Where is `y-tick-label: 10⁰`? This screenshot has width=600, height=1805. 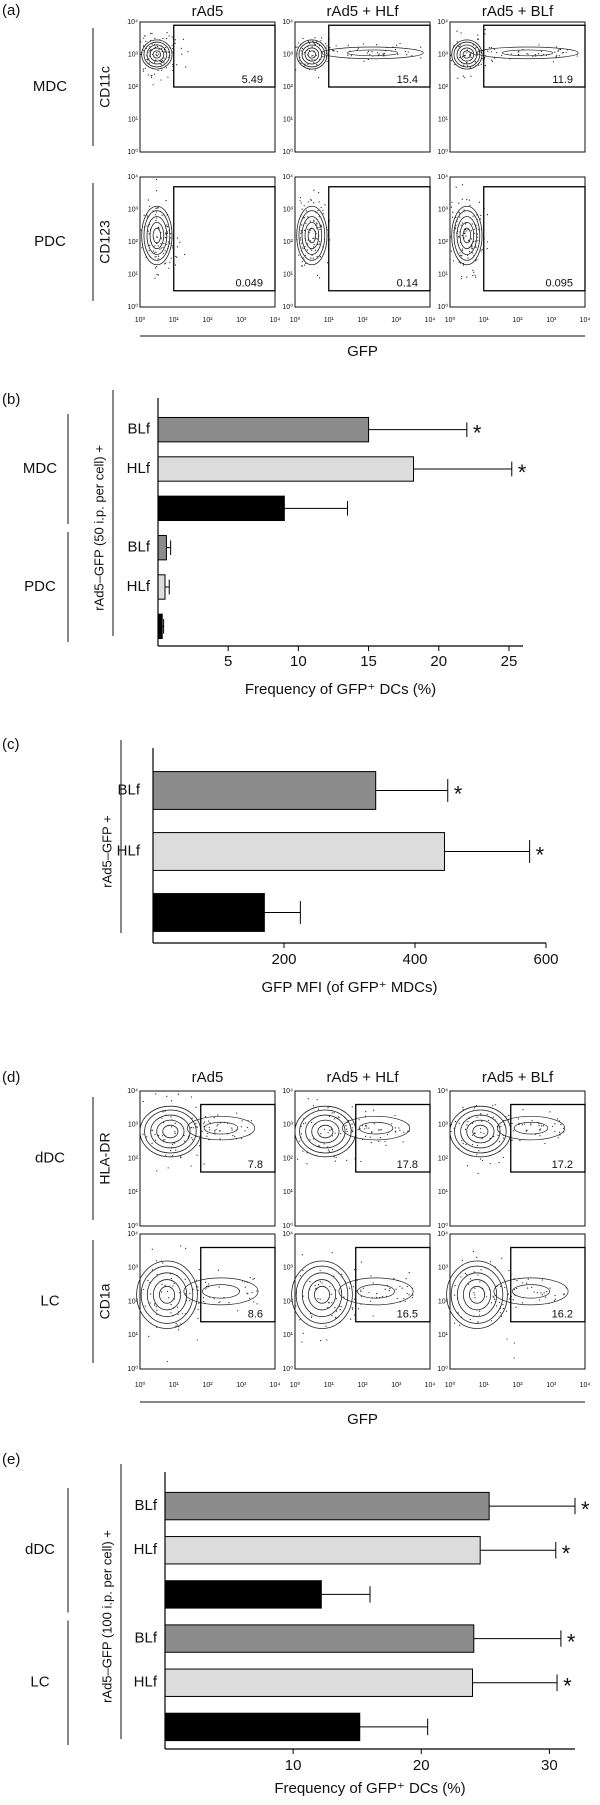 y-tick-label: 10⁰ is located at coordinates (287, 152).